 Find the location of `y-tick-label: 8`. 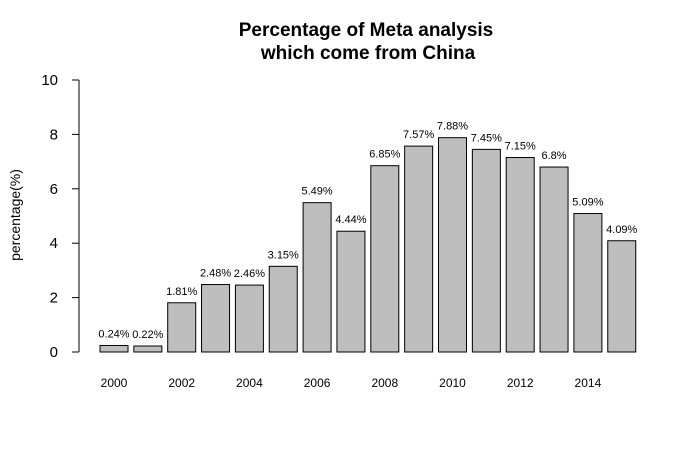

y-tick-label: 8 is located at coordinates (54, 134).